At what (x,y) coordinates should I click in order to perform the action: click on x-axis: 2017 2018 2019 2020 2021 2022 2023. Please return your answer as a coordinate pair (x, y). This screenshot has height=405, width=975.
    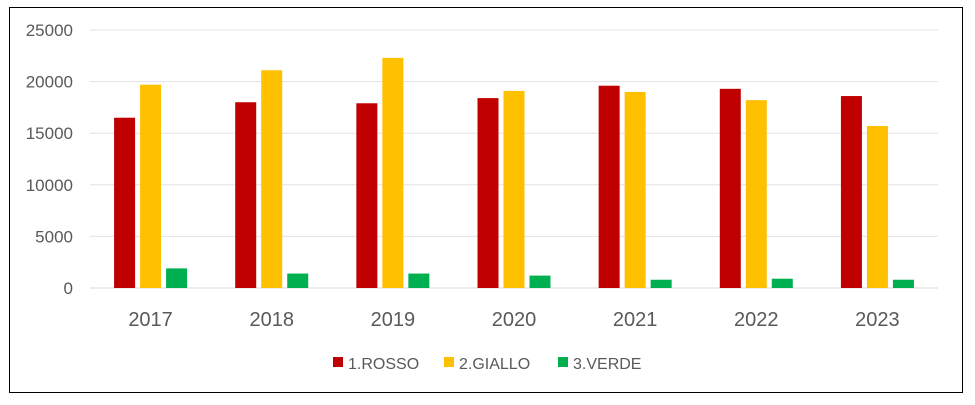
    Looking at the image, I should click on (513, 320).